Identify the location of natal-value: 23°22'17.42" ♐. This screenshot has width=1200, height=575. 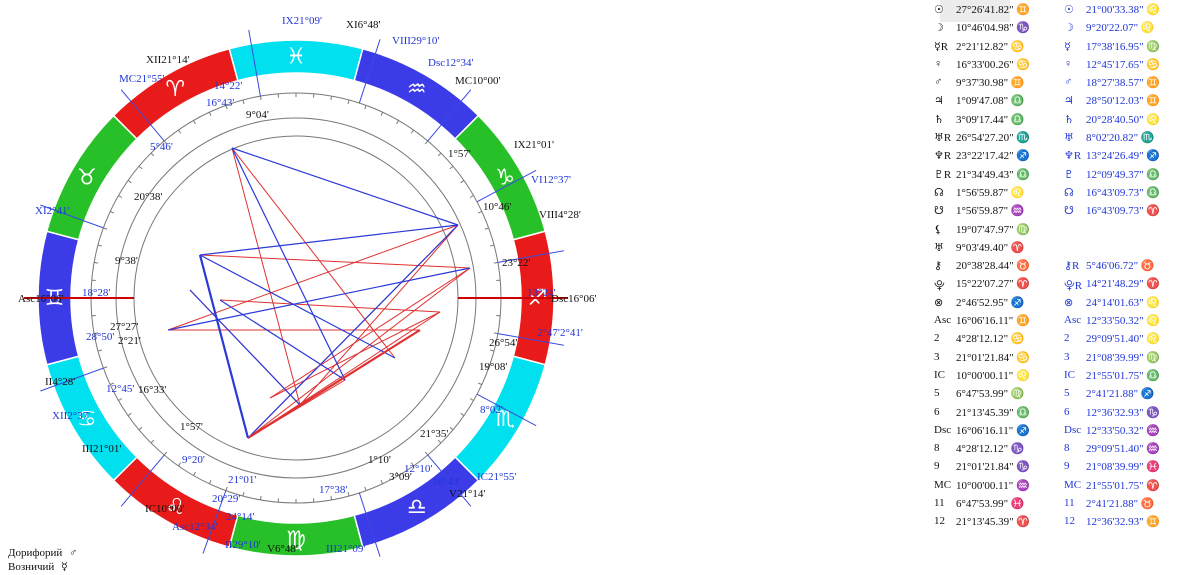
(993, 156).